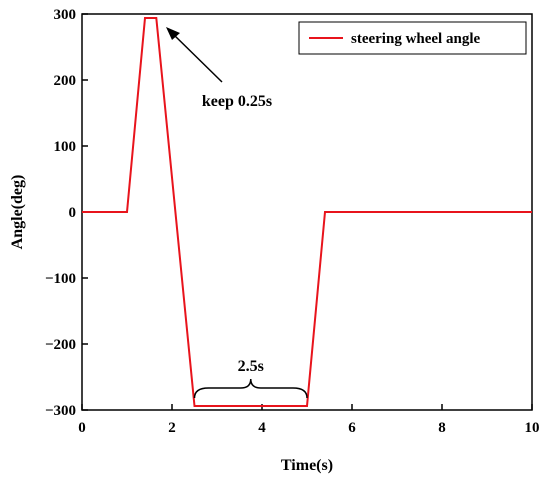 The image size is (550, 484). I want to click on y-tick-label: 200, so click(65, 81).